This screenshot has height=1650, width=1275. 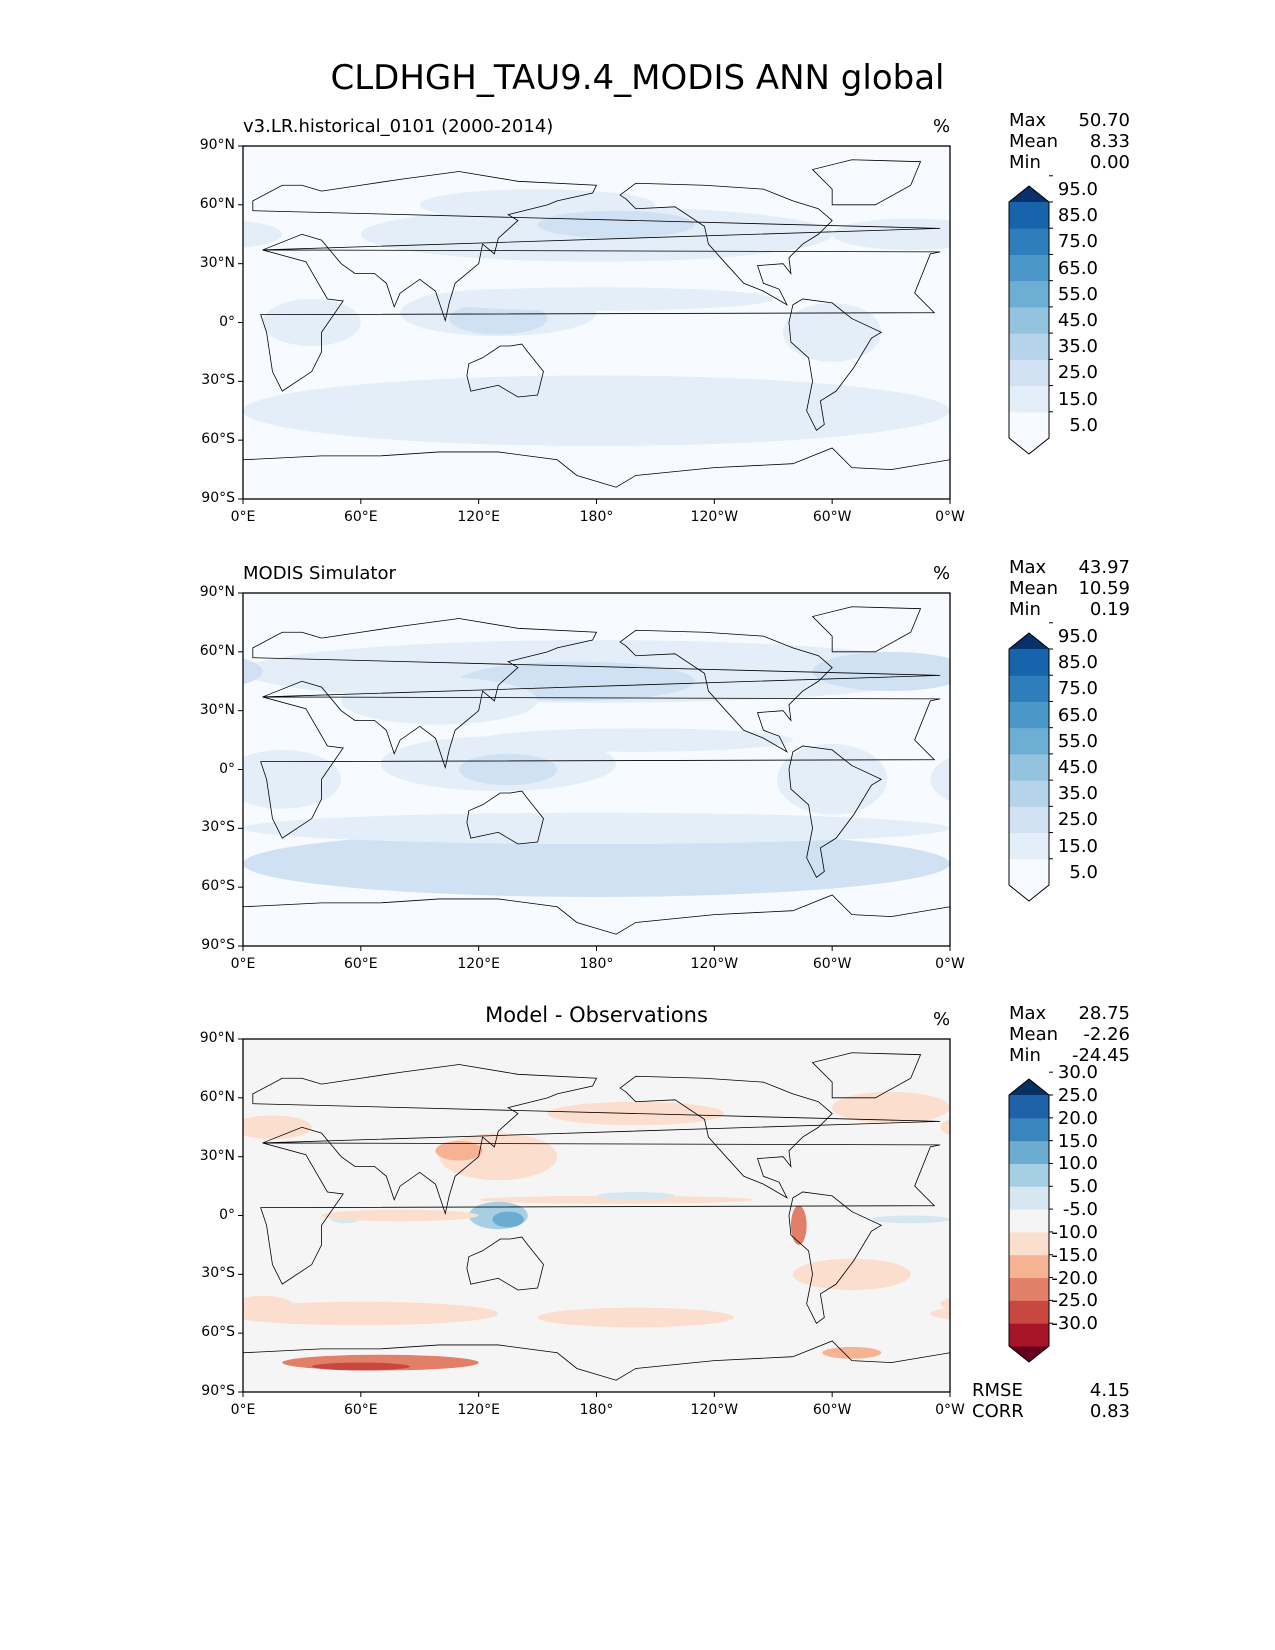 I want to click on lat-tick-label: 30°S, so click(x=218, y=827).